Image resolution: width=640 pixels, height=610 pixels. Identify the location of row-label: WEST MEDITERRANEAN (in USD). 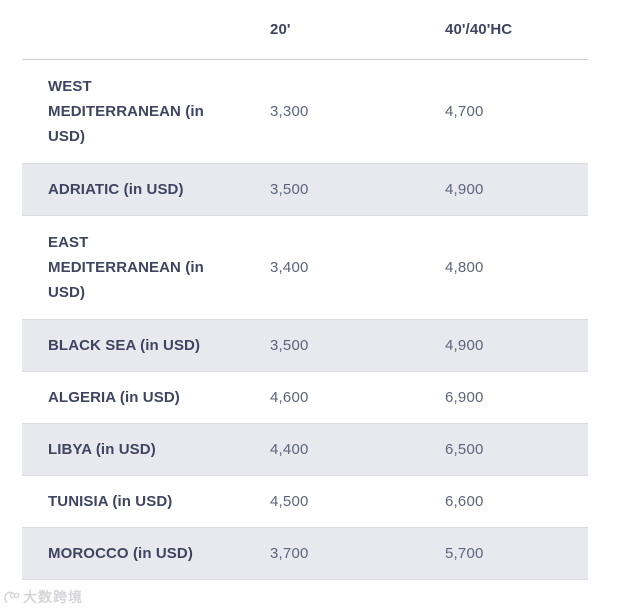
(126, 111).